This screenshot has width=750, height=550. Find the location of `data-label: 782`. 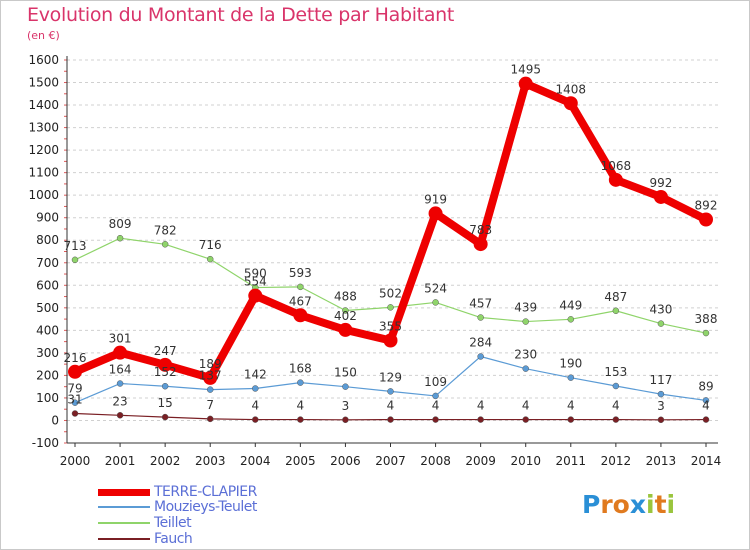

data-label: 782 is located at coordinates (165, 230).